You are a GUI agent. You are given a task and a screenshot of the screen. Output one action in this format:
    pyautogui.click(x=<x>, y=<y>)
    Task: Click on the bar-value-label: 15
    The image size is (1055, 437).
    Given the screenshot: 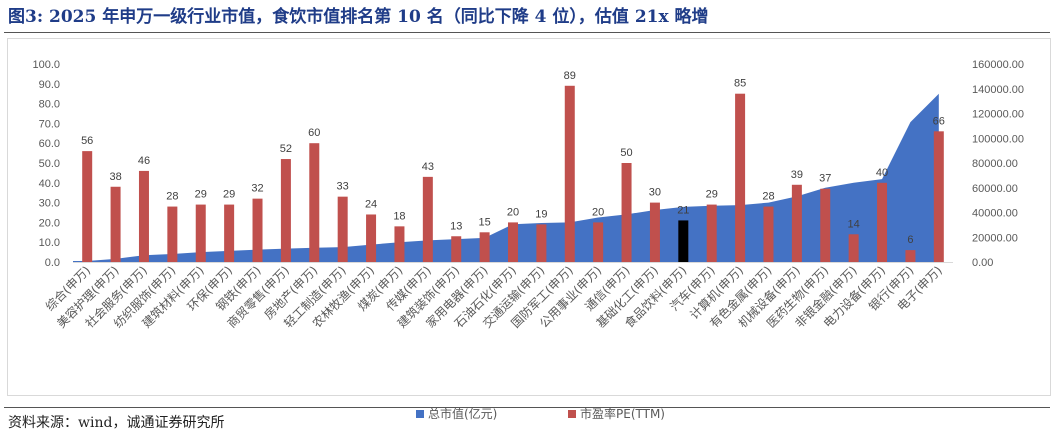 What is the action you would take?
    pyautogui.click(x=484, y=222)
    